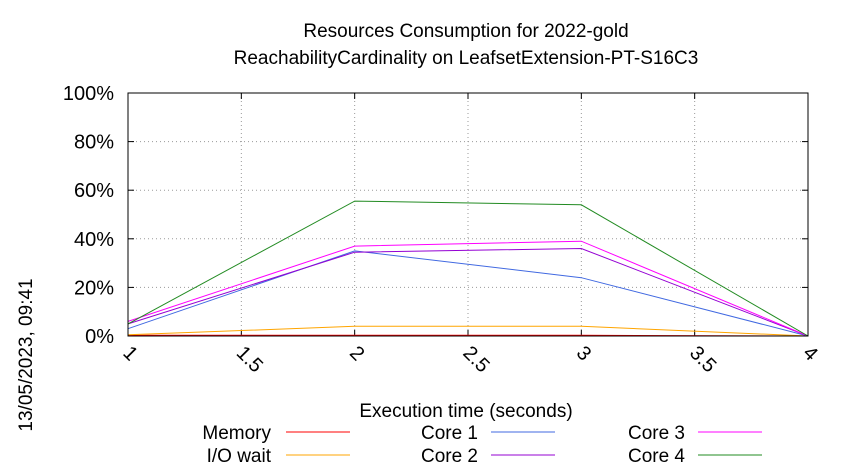  I want to click on legend-label-i-o-wait: I/O wait, so click(239, 456).